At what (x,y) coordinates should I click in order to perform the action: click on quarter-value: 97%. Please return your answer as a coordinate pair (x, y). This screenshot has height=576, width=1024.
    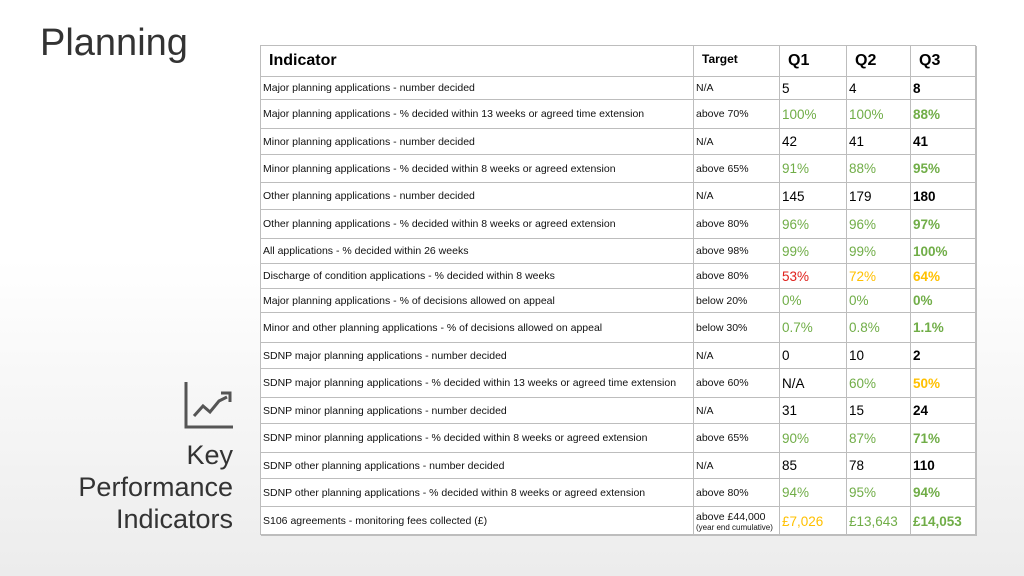
    Looking at the image, I should click on (944, 224).